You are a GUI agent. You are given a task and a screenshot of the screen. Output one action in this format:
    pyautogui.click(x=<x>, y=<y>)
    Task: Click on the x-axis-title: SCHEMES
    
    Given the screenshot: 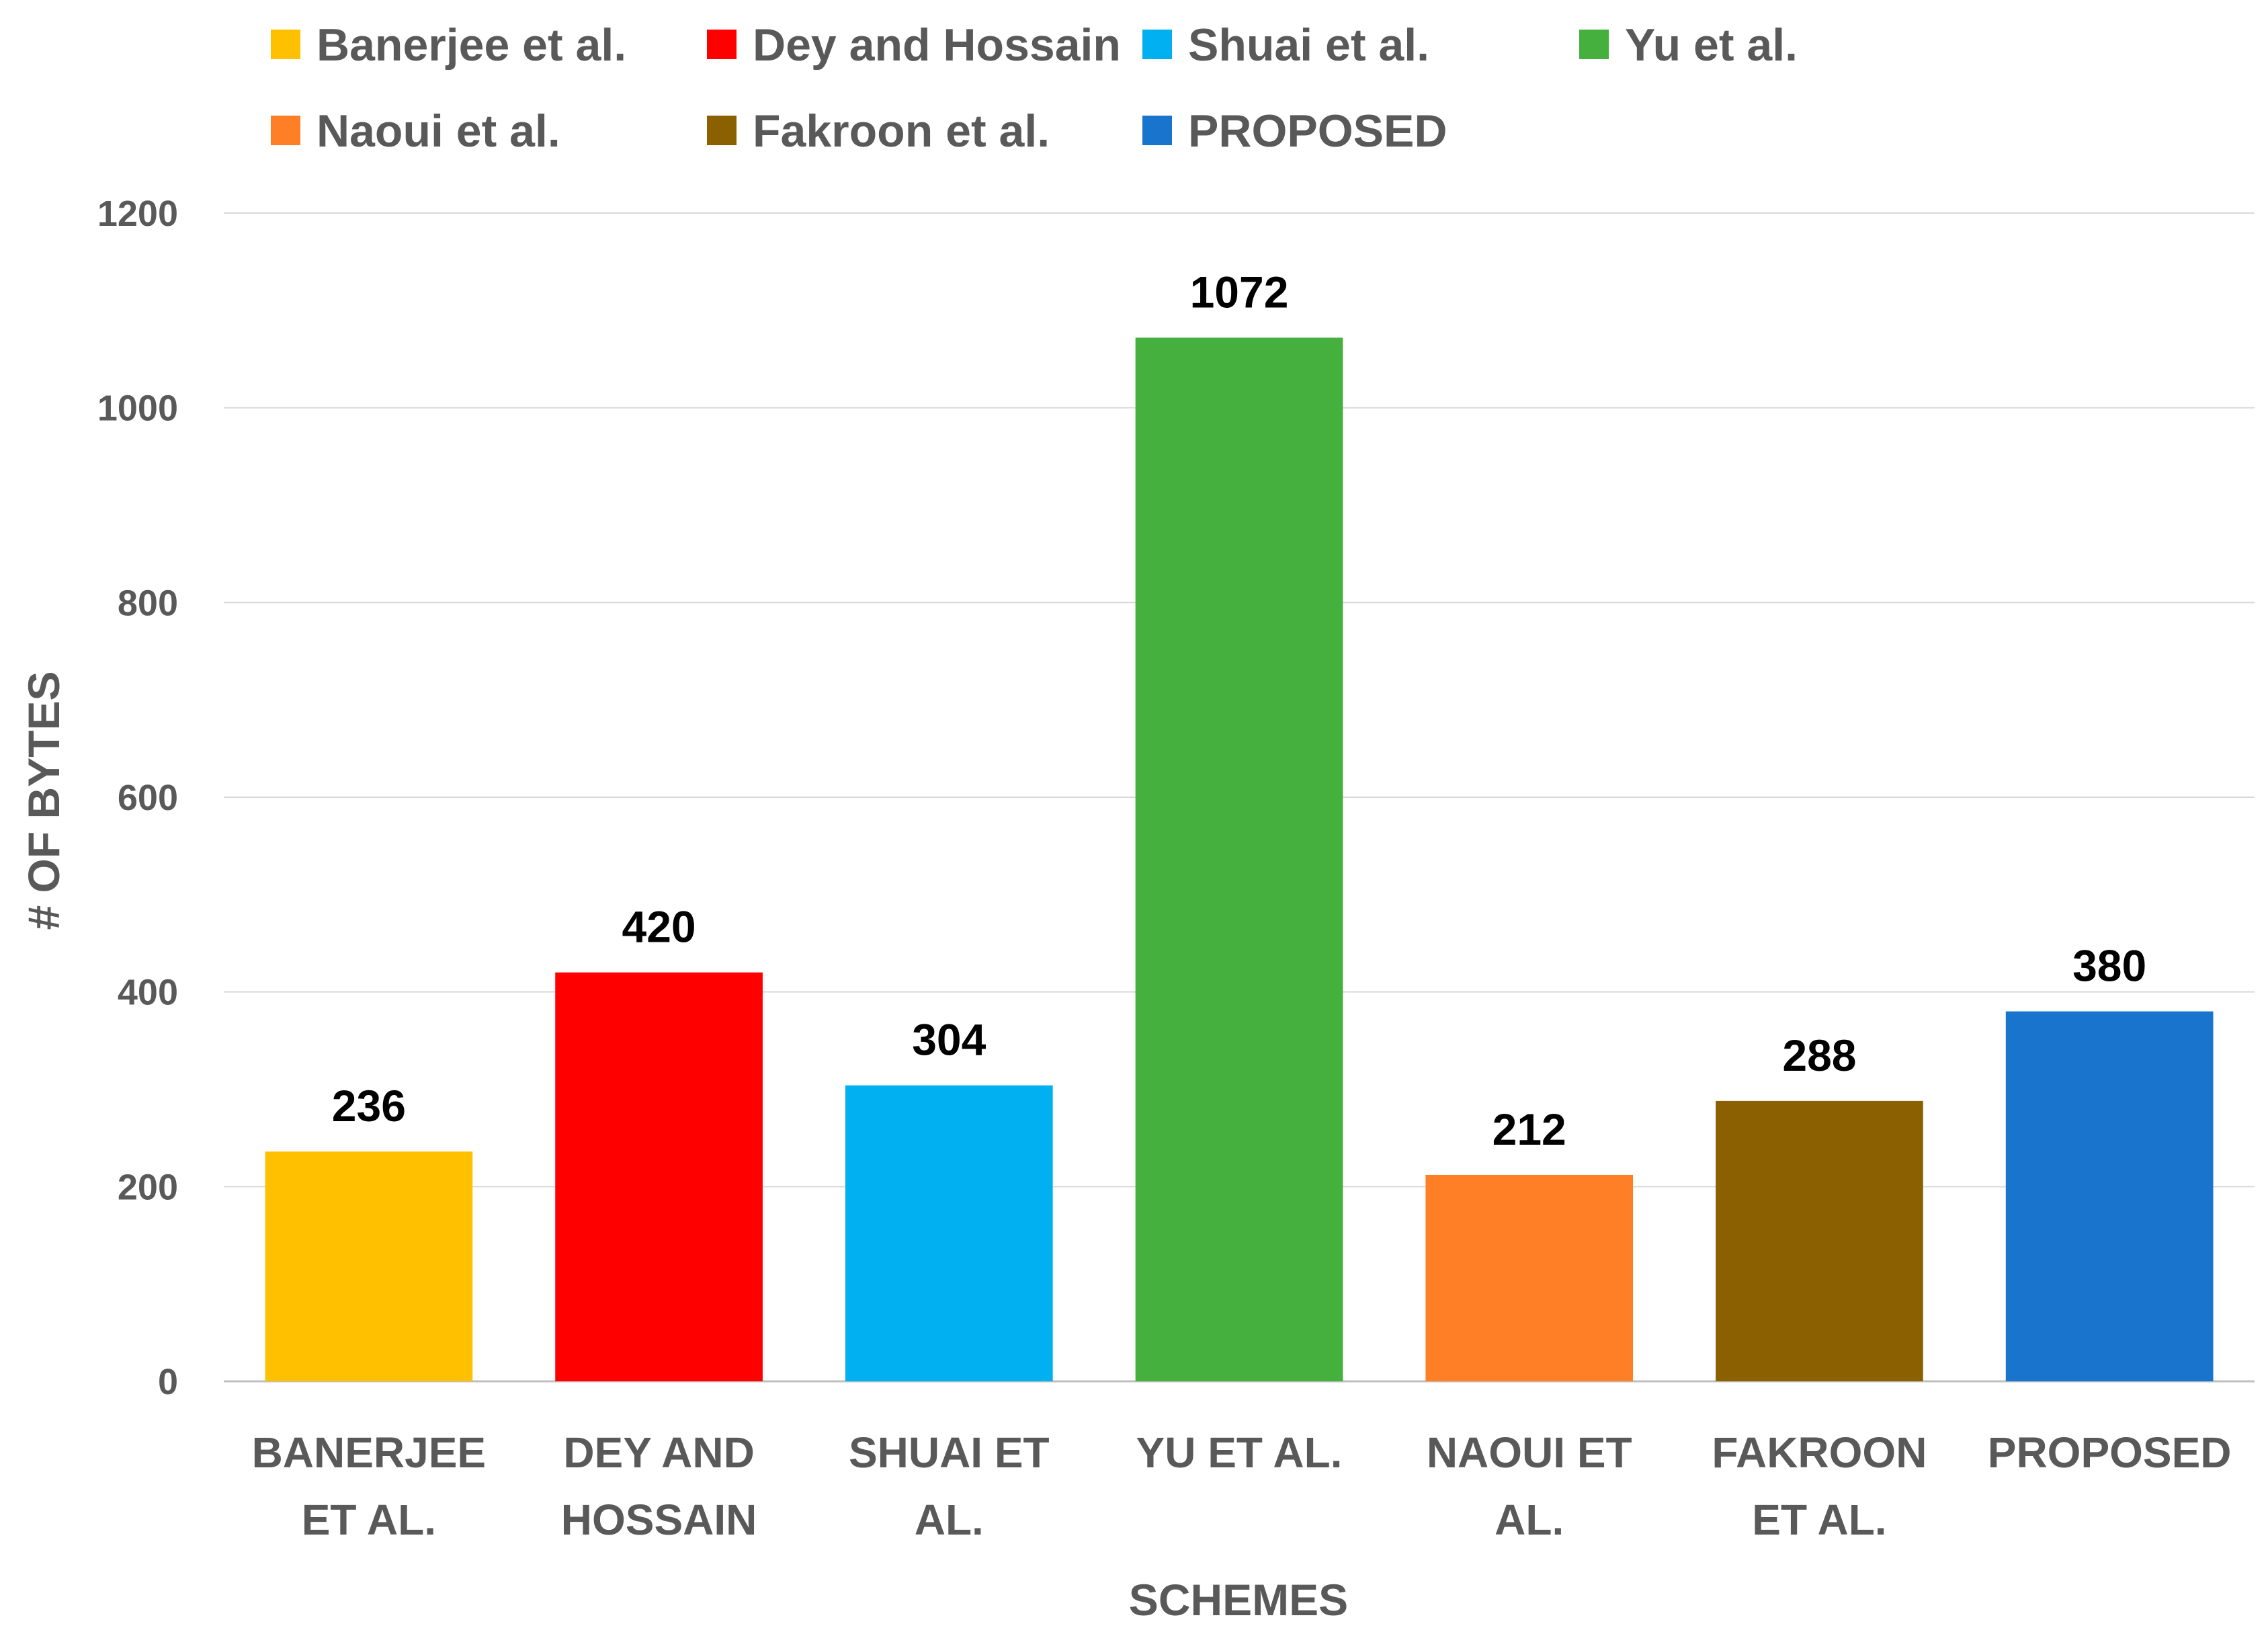 What is the action you would take?
    pyautogui.click(x=1239, y=1600)
    